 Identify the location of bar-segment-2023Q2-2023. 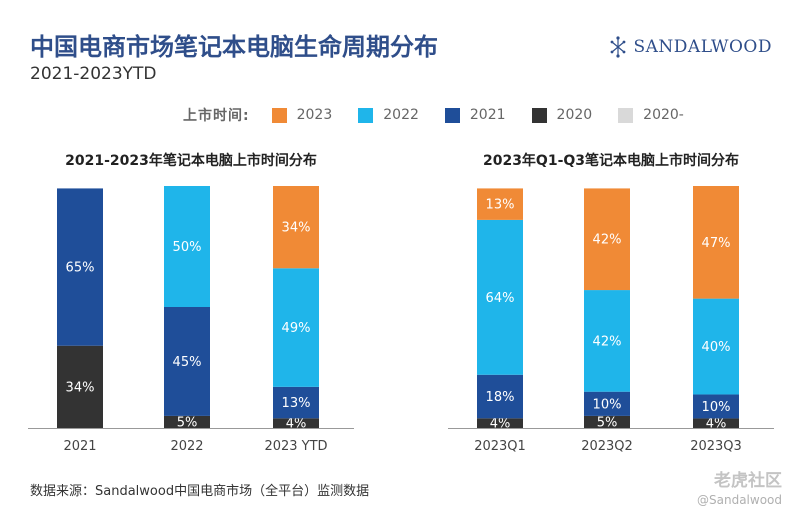
(607, 239).